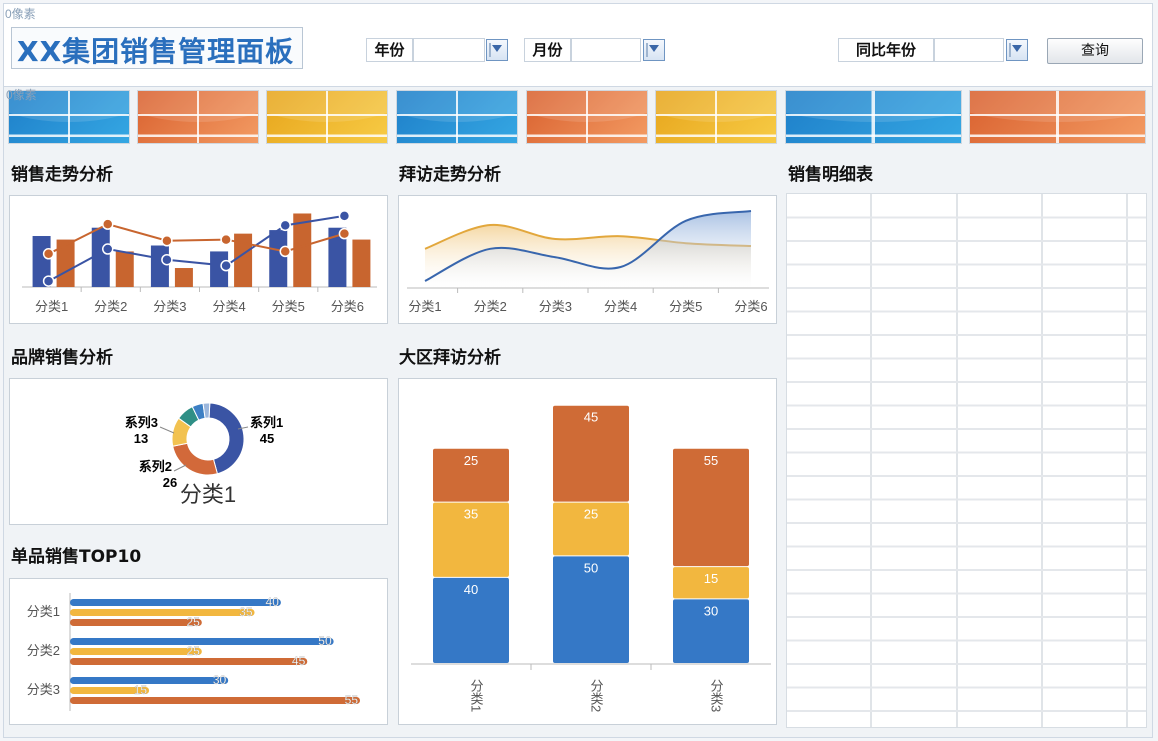  What do you see at coordinates (62, 358) in the screenshot?
I see `brand-sales-title: 品牌销售分析` at bounding box center [62, 358].